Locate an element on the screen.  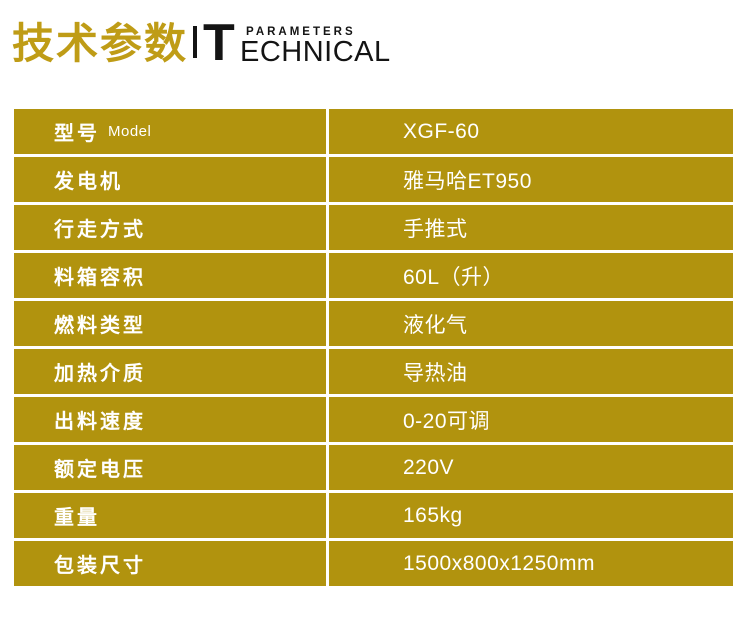
table-row: 加热介质 导热油 is located at coordinates (373, 371).